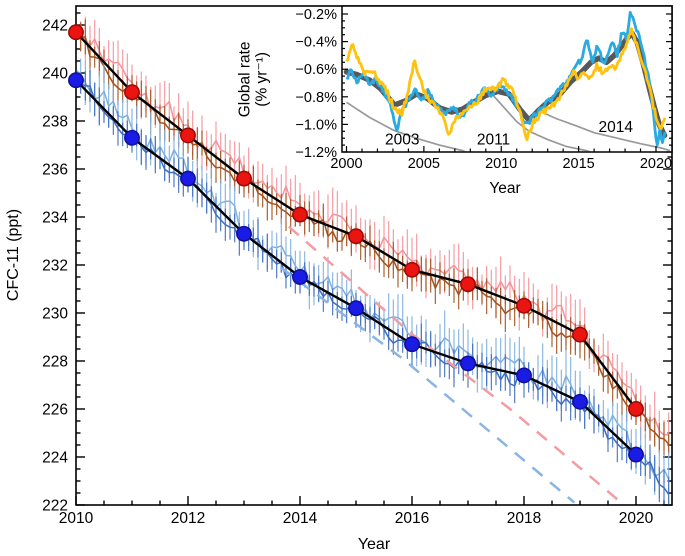  Describe the element at coordinates (493, 140) in the screenshot. I see `scenario-label-2011: 2011` at that location.